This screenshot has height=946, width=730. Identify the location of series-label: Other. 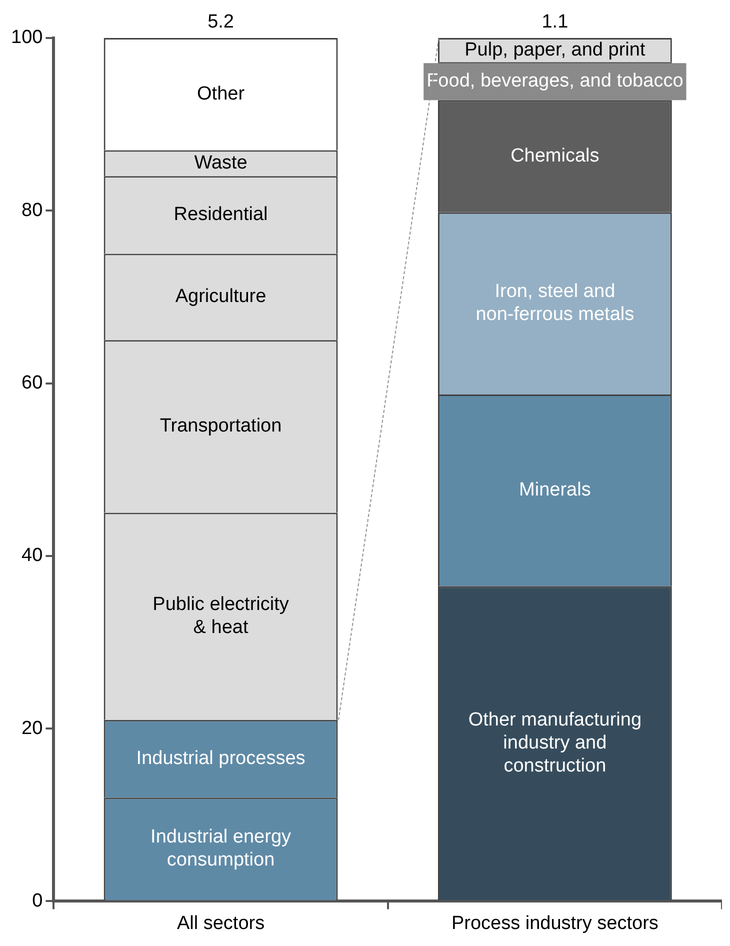
(221, 93).